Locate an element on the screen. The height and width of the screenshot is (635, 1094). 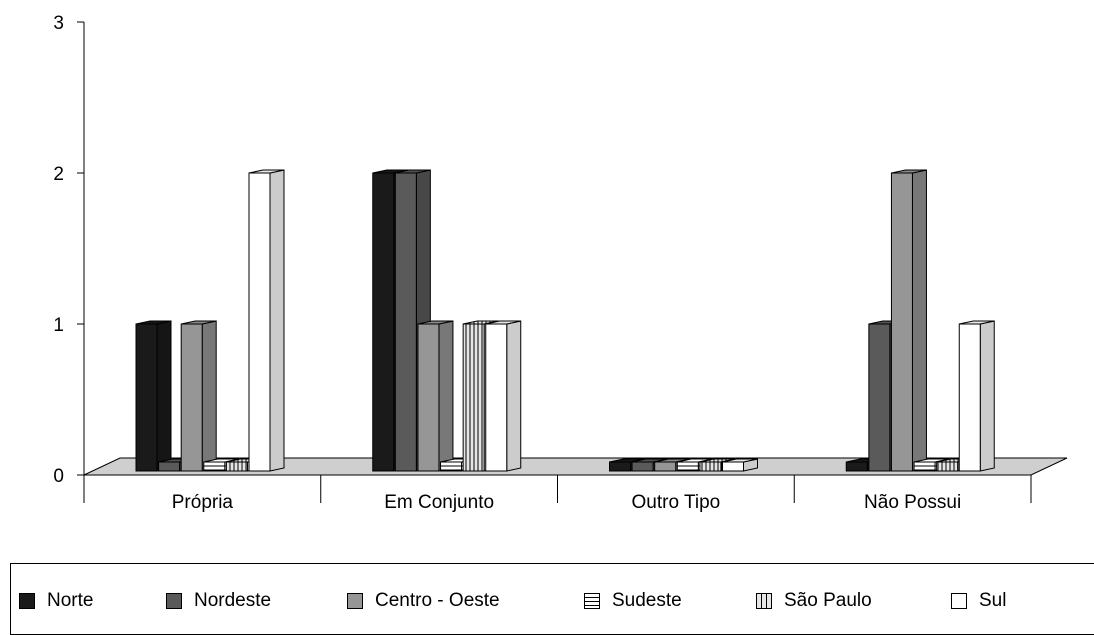
legend-label-norte: Norte is located at coordinates (70, 600).